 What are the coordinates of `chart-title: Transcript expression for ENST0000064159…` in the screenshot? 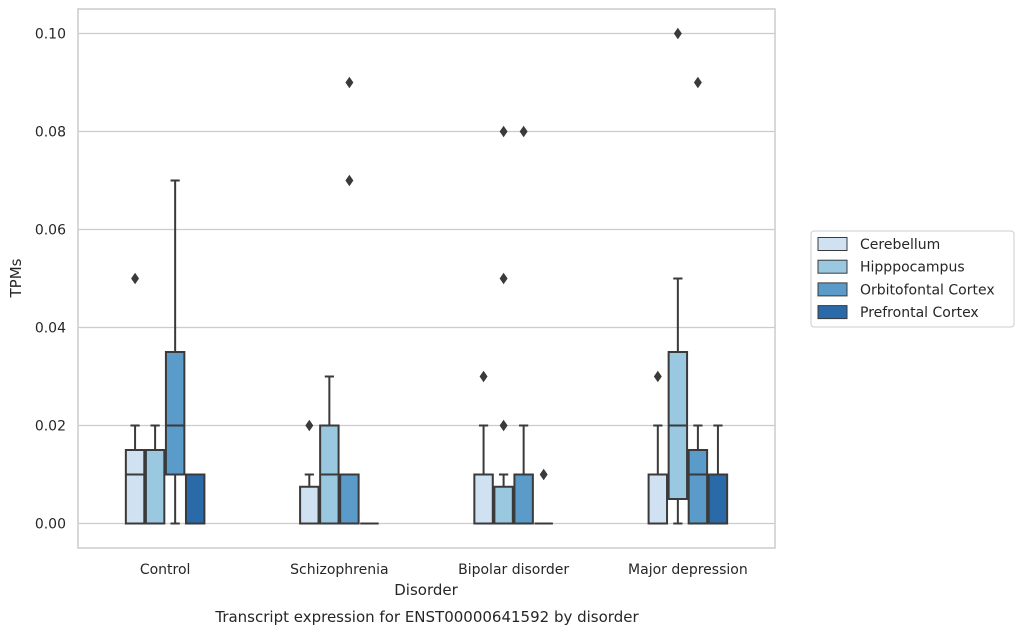 It's located at (426, 617).